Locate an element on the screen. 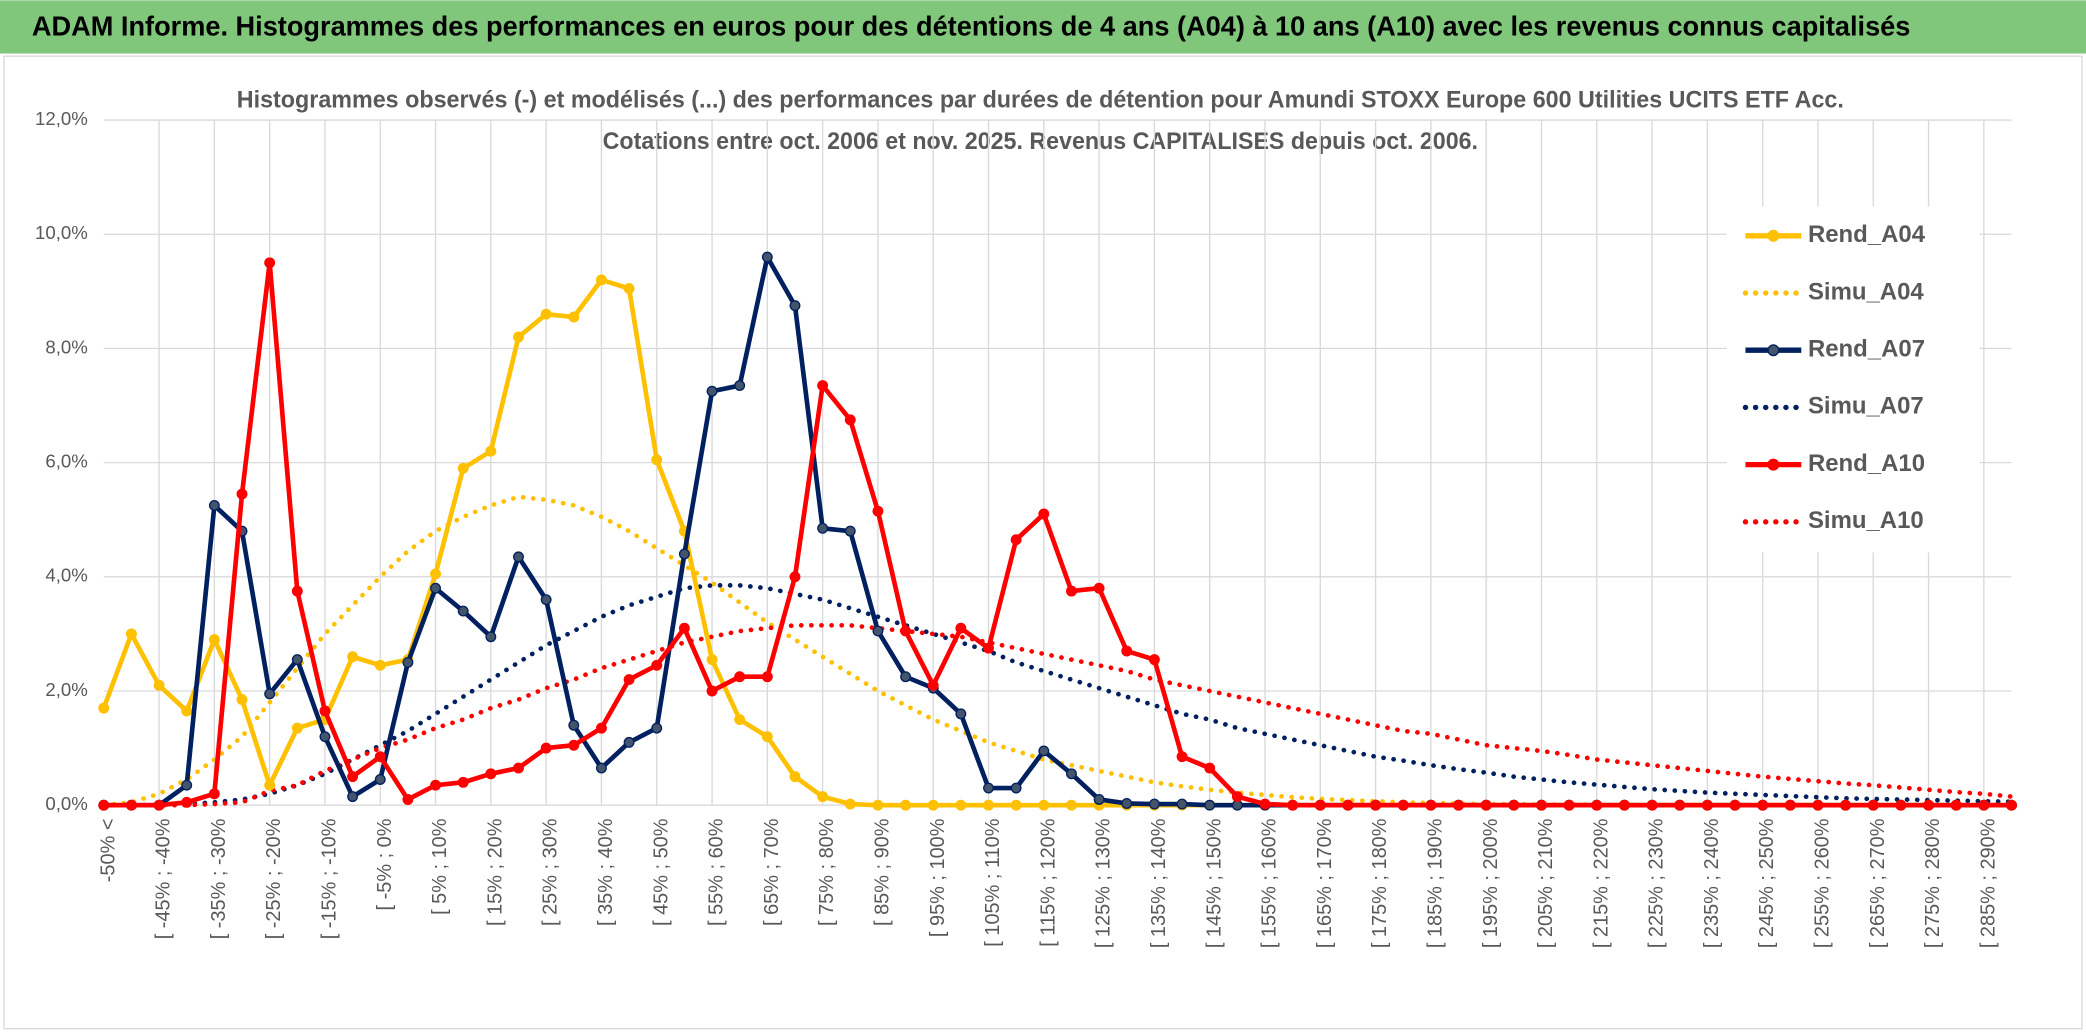 The image size is (2086, 1033). x-tick-label: [ 85% ; 90% is located at coordinates (883, 872).